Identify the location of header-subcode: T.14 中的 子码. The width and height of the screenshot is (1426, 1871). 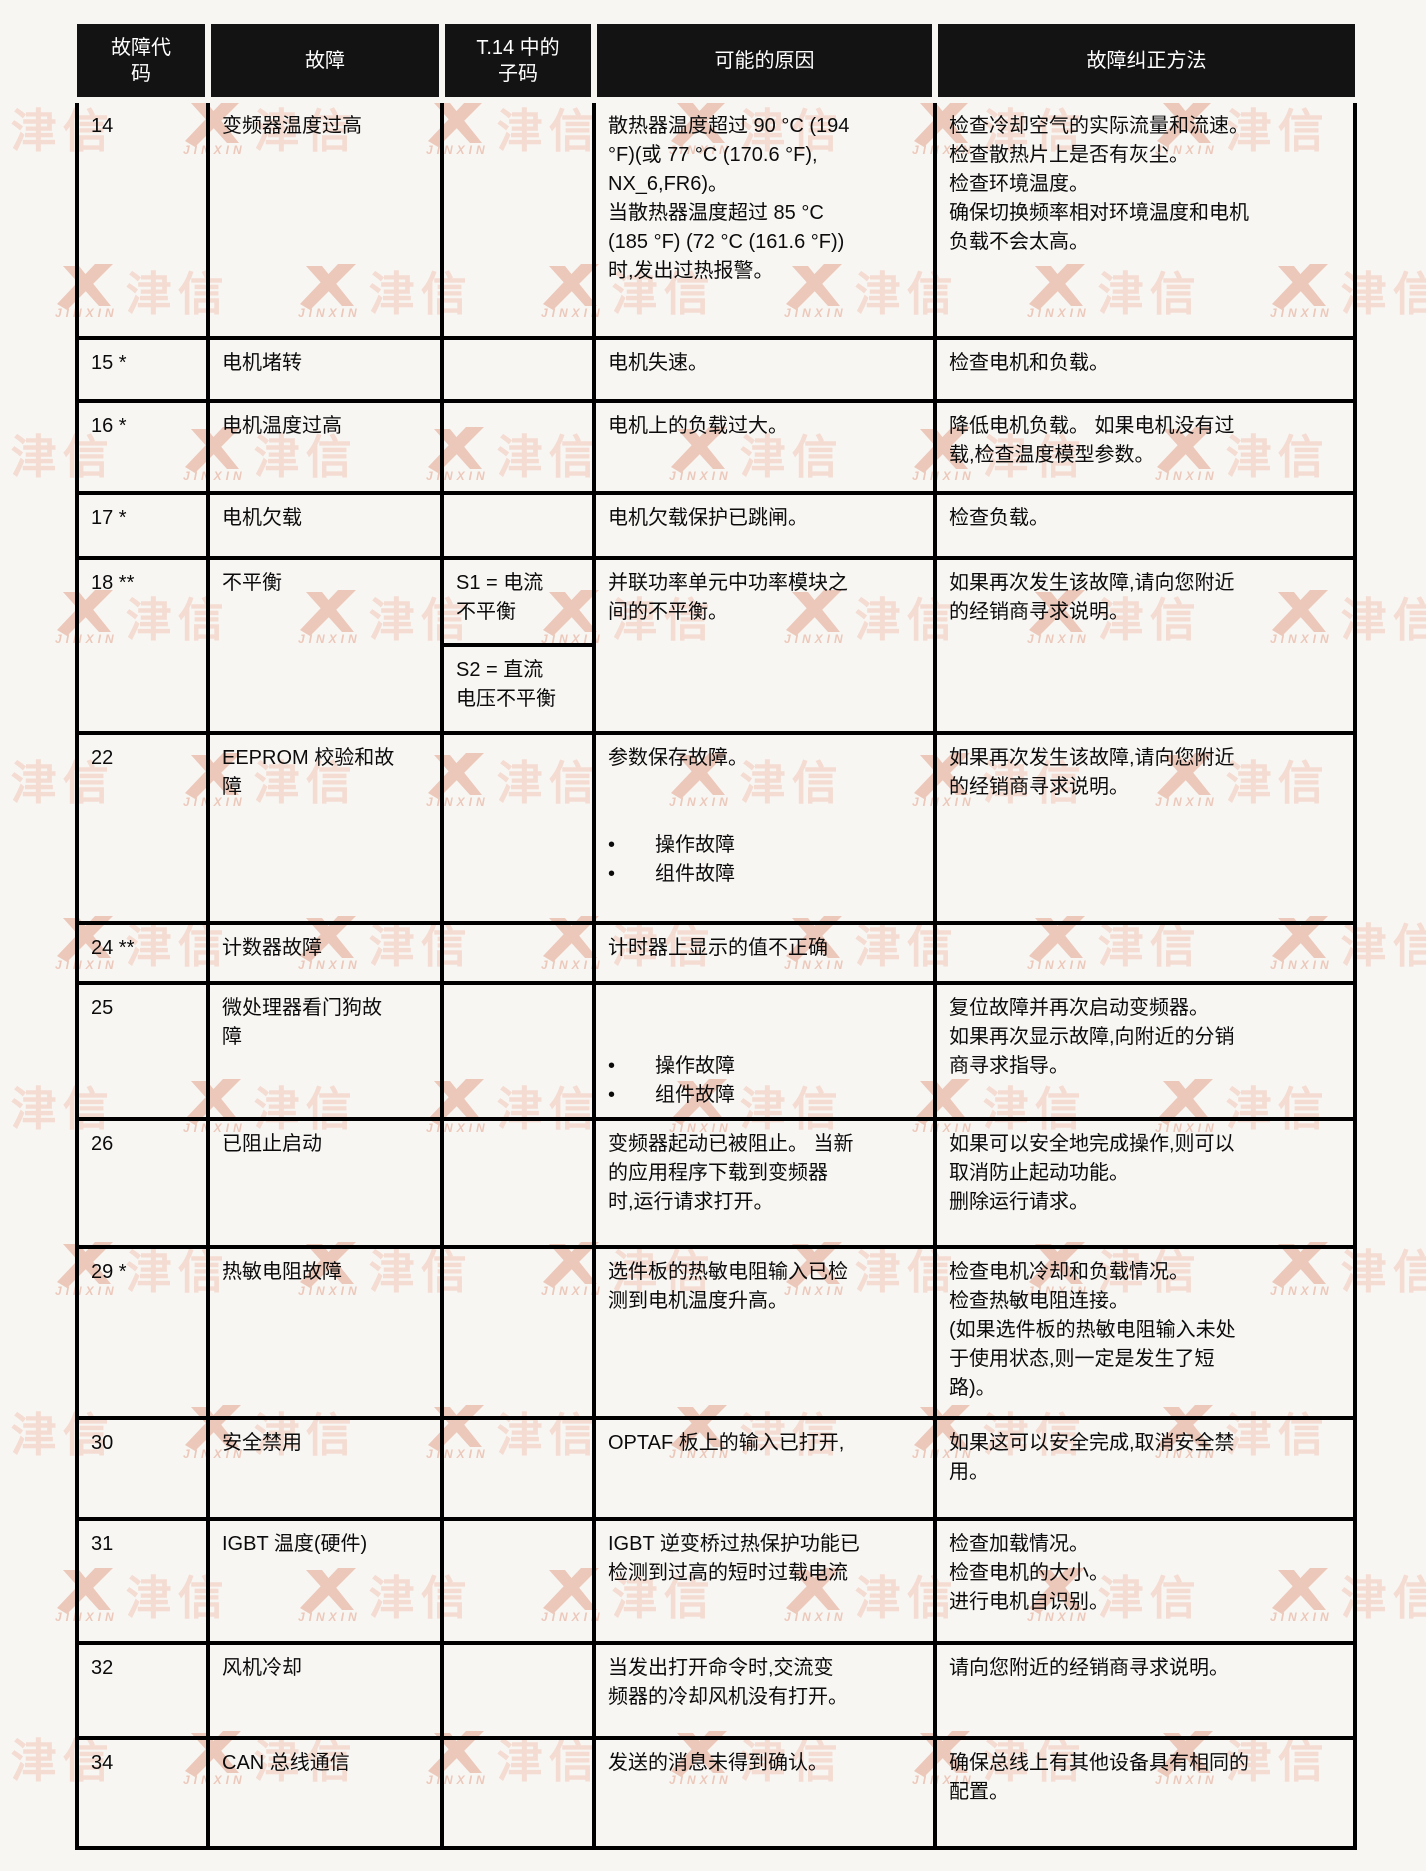
(518, 63).